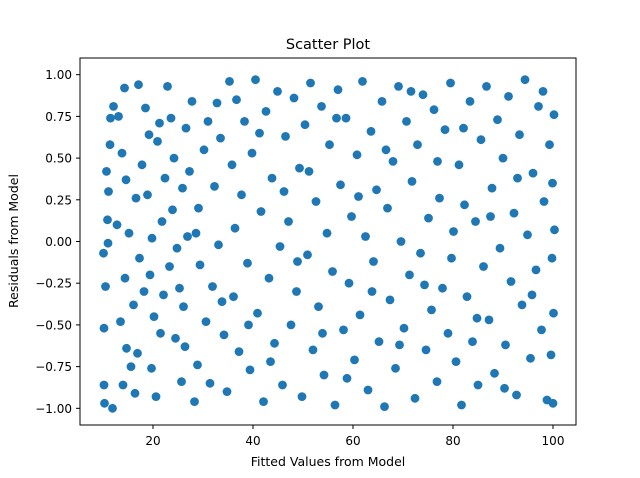  What do you see at coordinates (58, 242) in the screenshot?
I see `y-tick-label: 0.00` at bounding box center [58, 242].